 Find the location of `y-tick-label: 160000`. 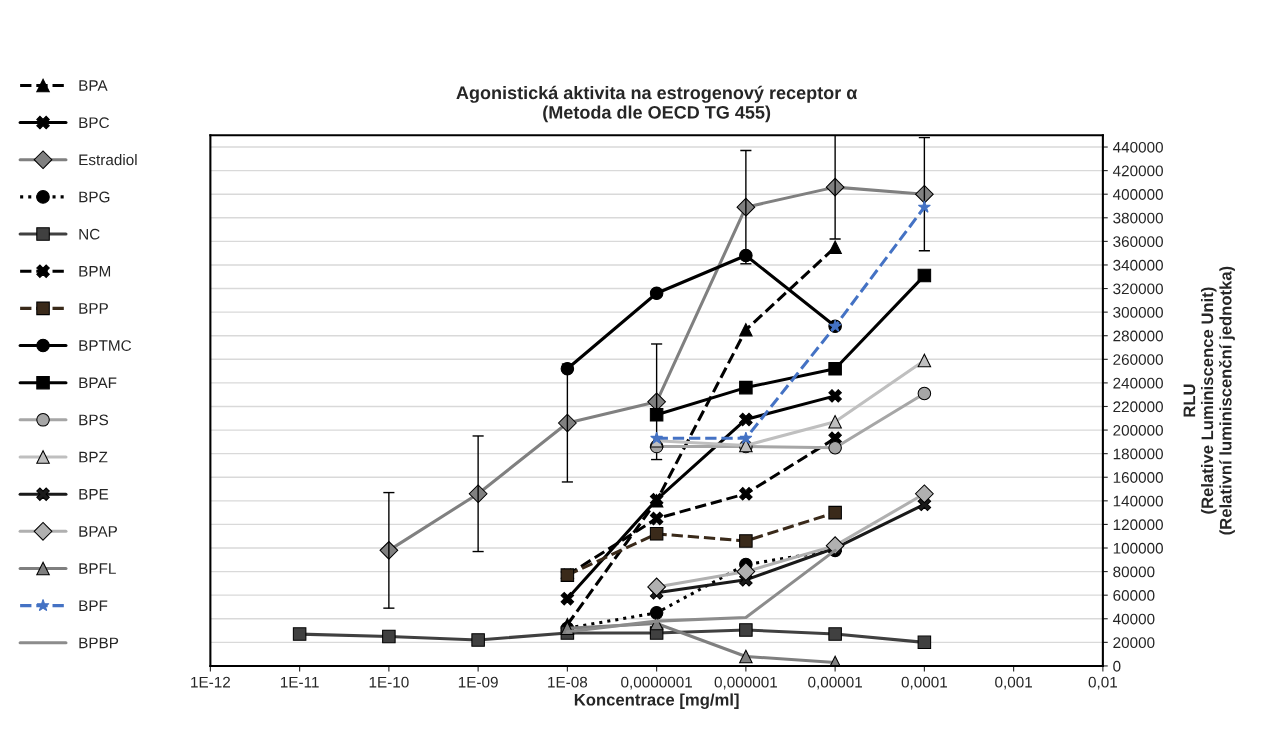

y-tick-label: 160000 is located at coordinates (1138, 477).